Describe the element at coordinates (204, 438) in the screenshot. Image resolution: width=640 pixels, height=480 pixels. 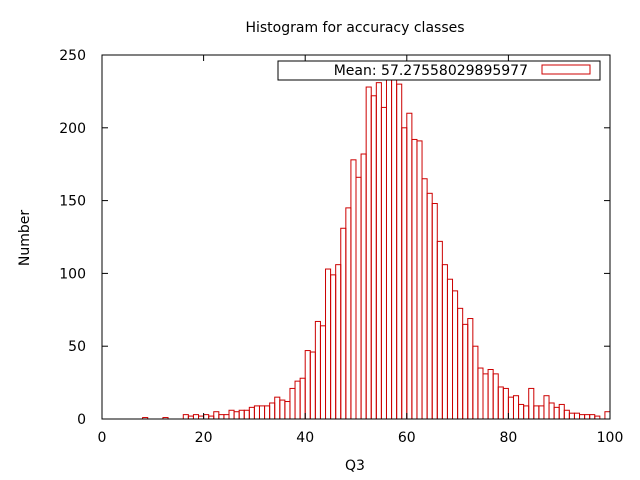
I see `x-tick-label: 20` at that location.